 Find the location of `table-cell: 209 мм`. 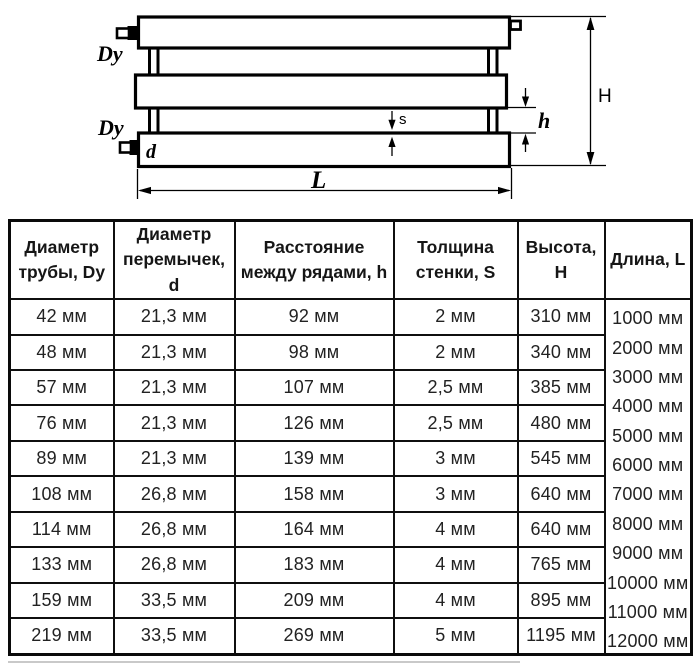

table-cell: 209 мм is located at coordinates (314, 600).